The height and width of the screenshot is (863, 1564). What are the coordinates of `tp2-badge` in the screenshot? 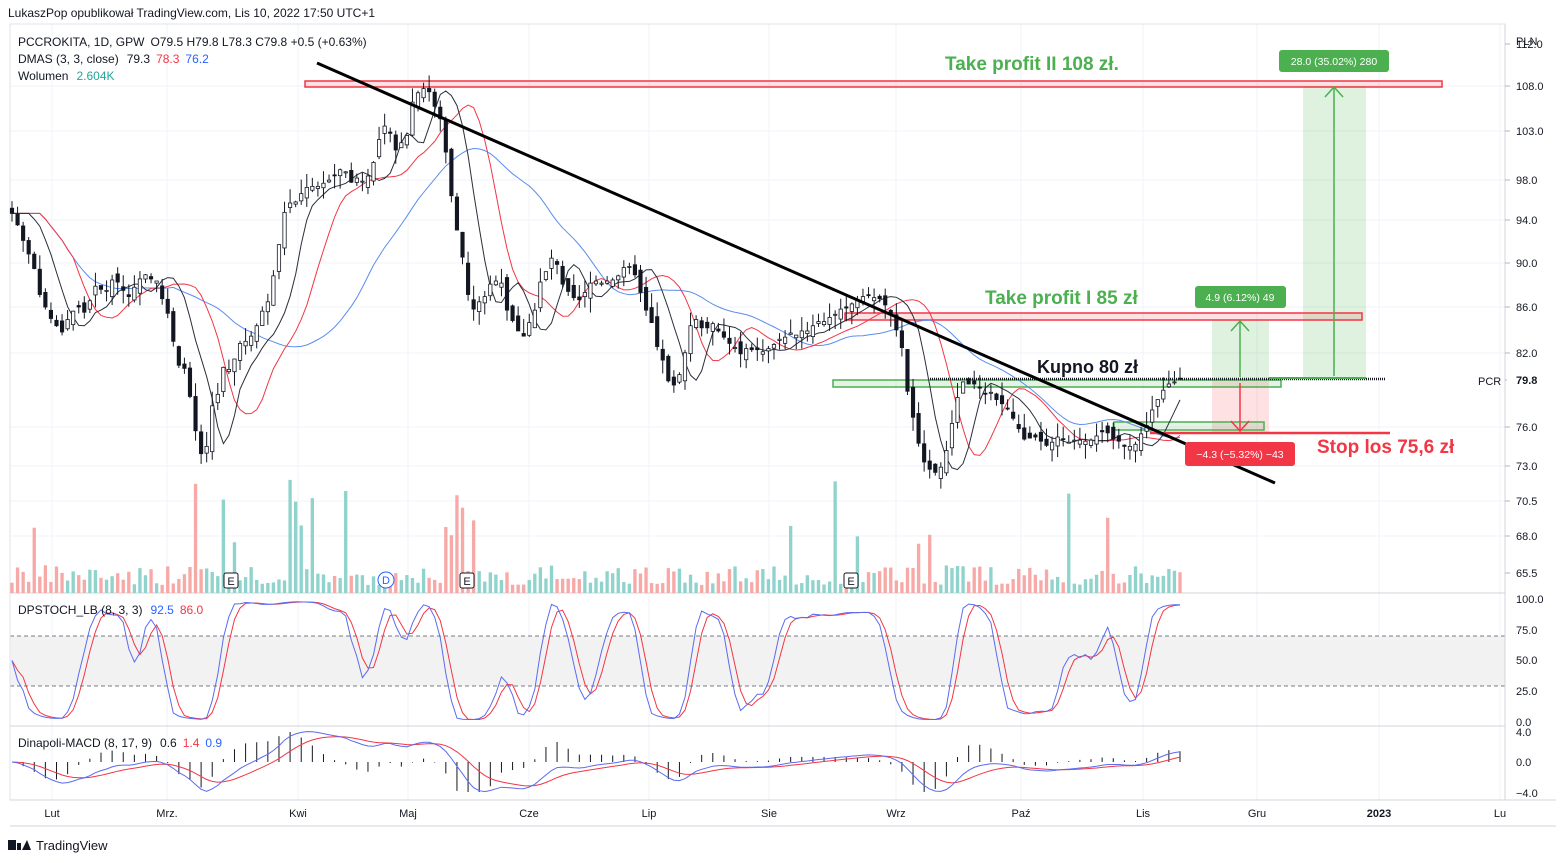 It's located at (1334, 61).